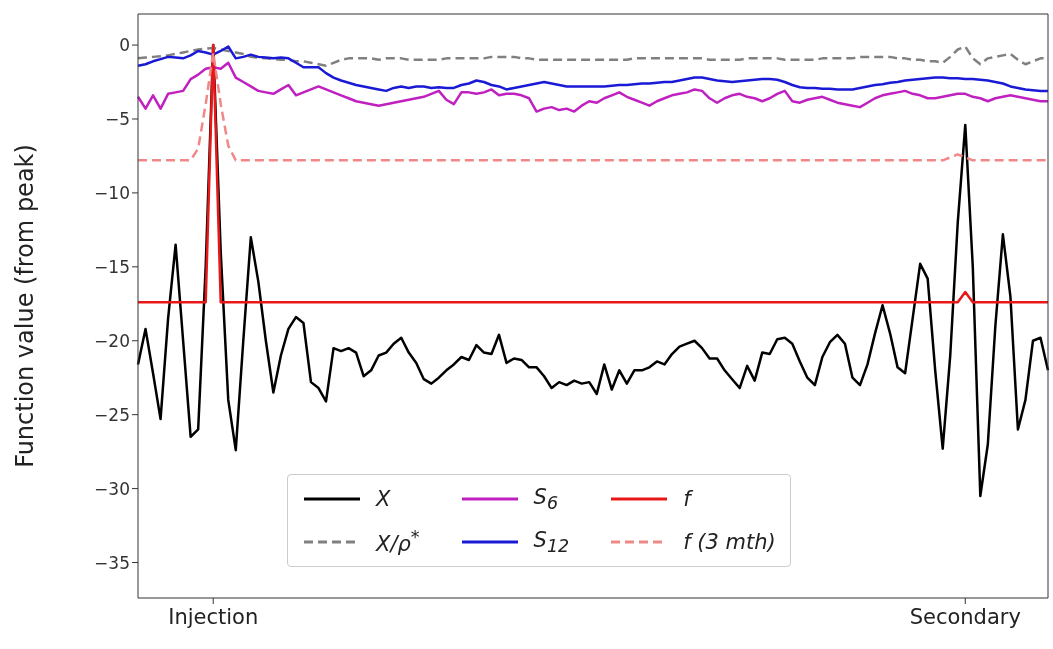 The height and width of the screenshot is (649, 1053). I want to click on x-tick-label: Secondary, so click(965, 617).